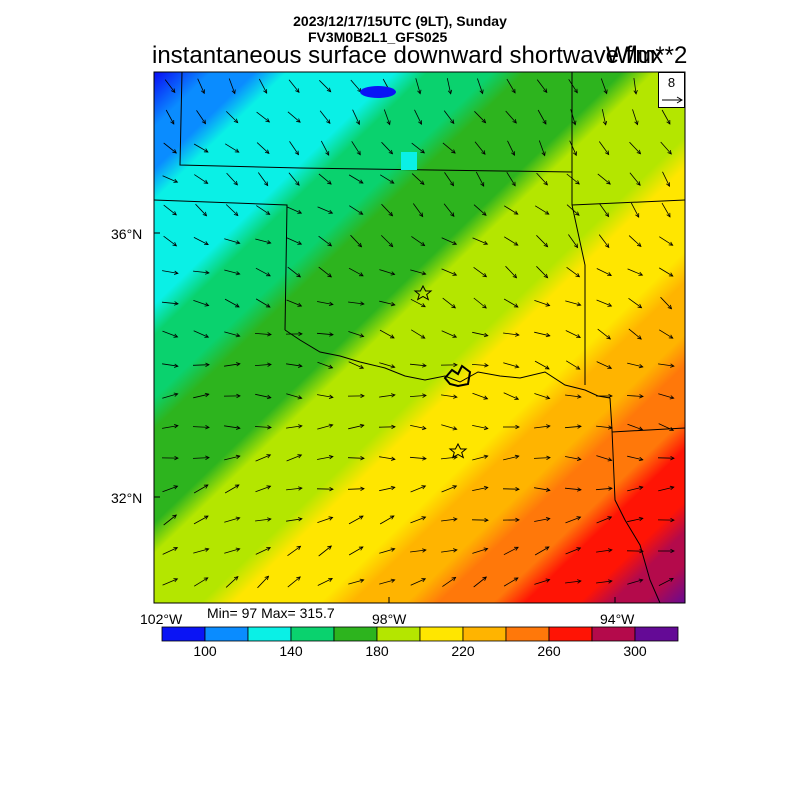 The height and width of the screenshot is (800, 800). What do you see at coordinates (672, 100) in the screenshot?
I see `reference-arrow-icon` at bounding box center [672, 100].